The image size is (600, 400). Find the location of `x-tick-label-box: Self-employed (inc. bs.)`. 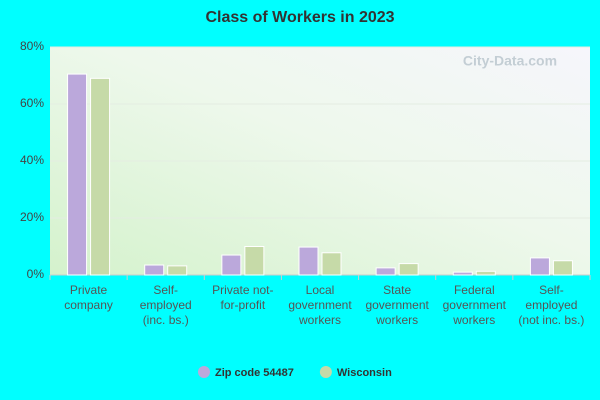

x-tick-label-box: Self-employed (inc. bs.) is located at coordinates (165, 305).